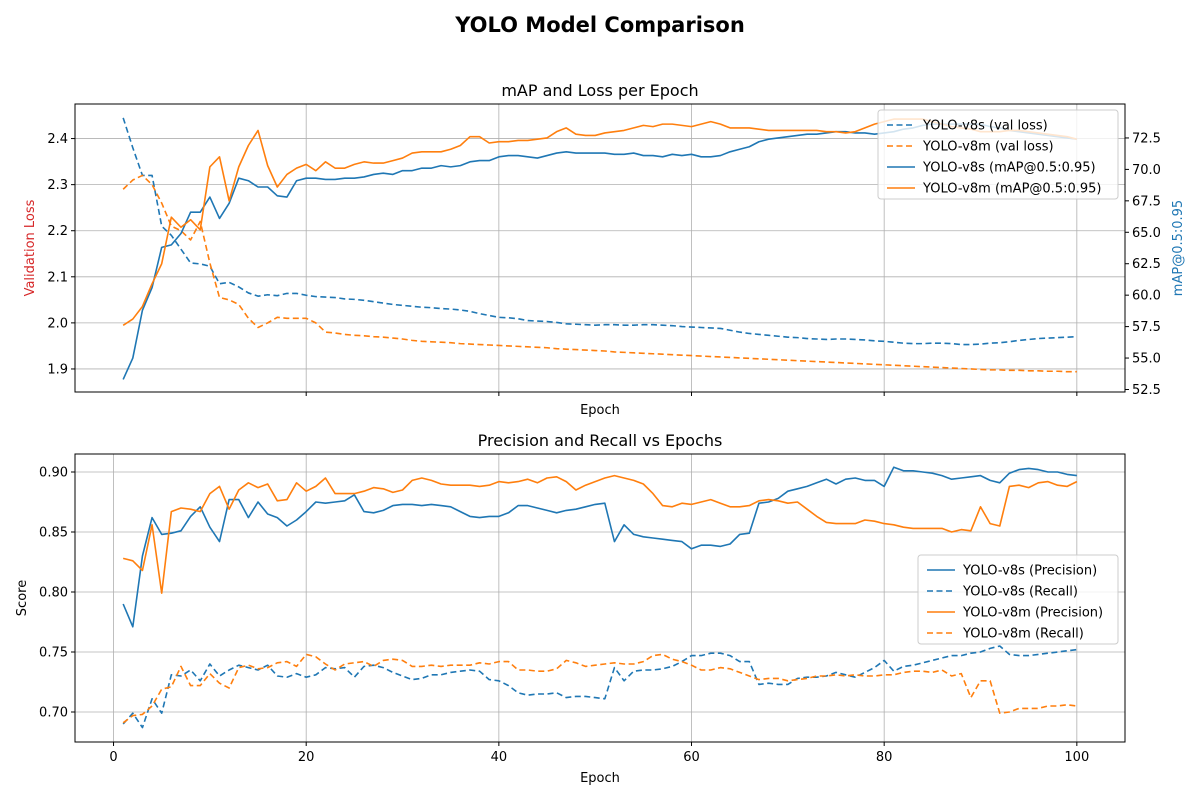  Describe the element at coordinates (1146, 390) in the screenshot. I see `y-right-tick-label: 52.5` at that location.